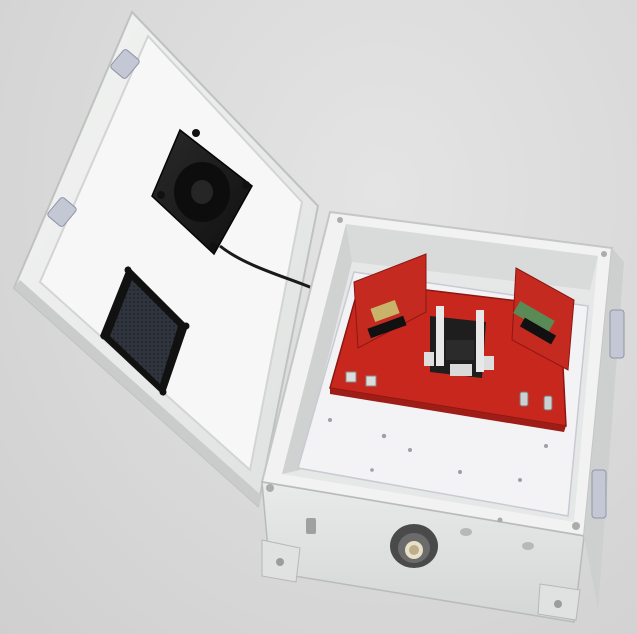  What do you see at coordinates (145, 331) in the screenshot?
I see `vent-grille-icon` at bounding box center [145, 331].